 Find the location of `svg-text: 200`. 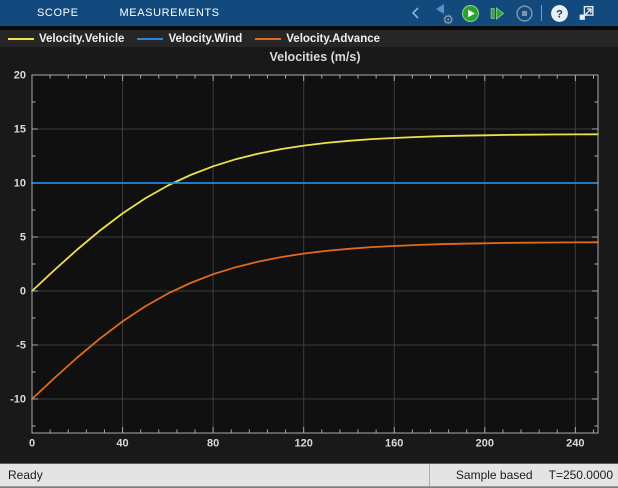

svg-text: 200 is located at coordinates (485, 444).